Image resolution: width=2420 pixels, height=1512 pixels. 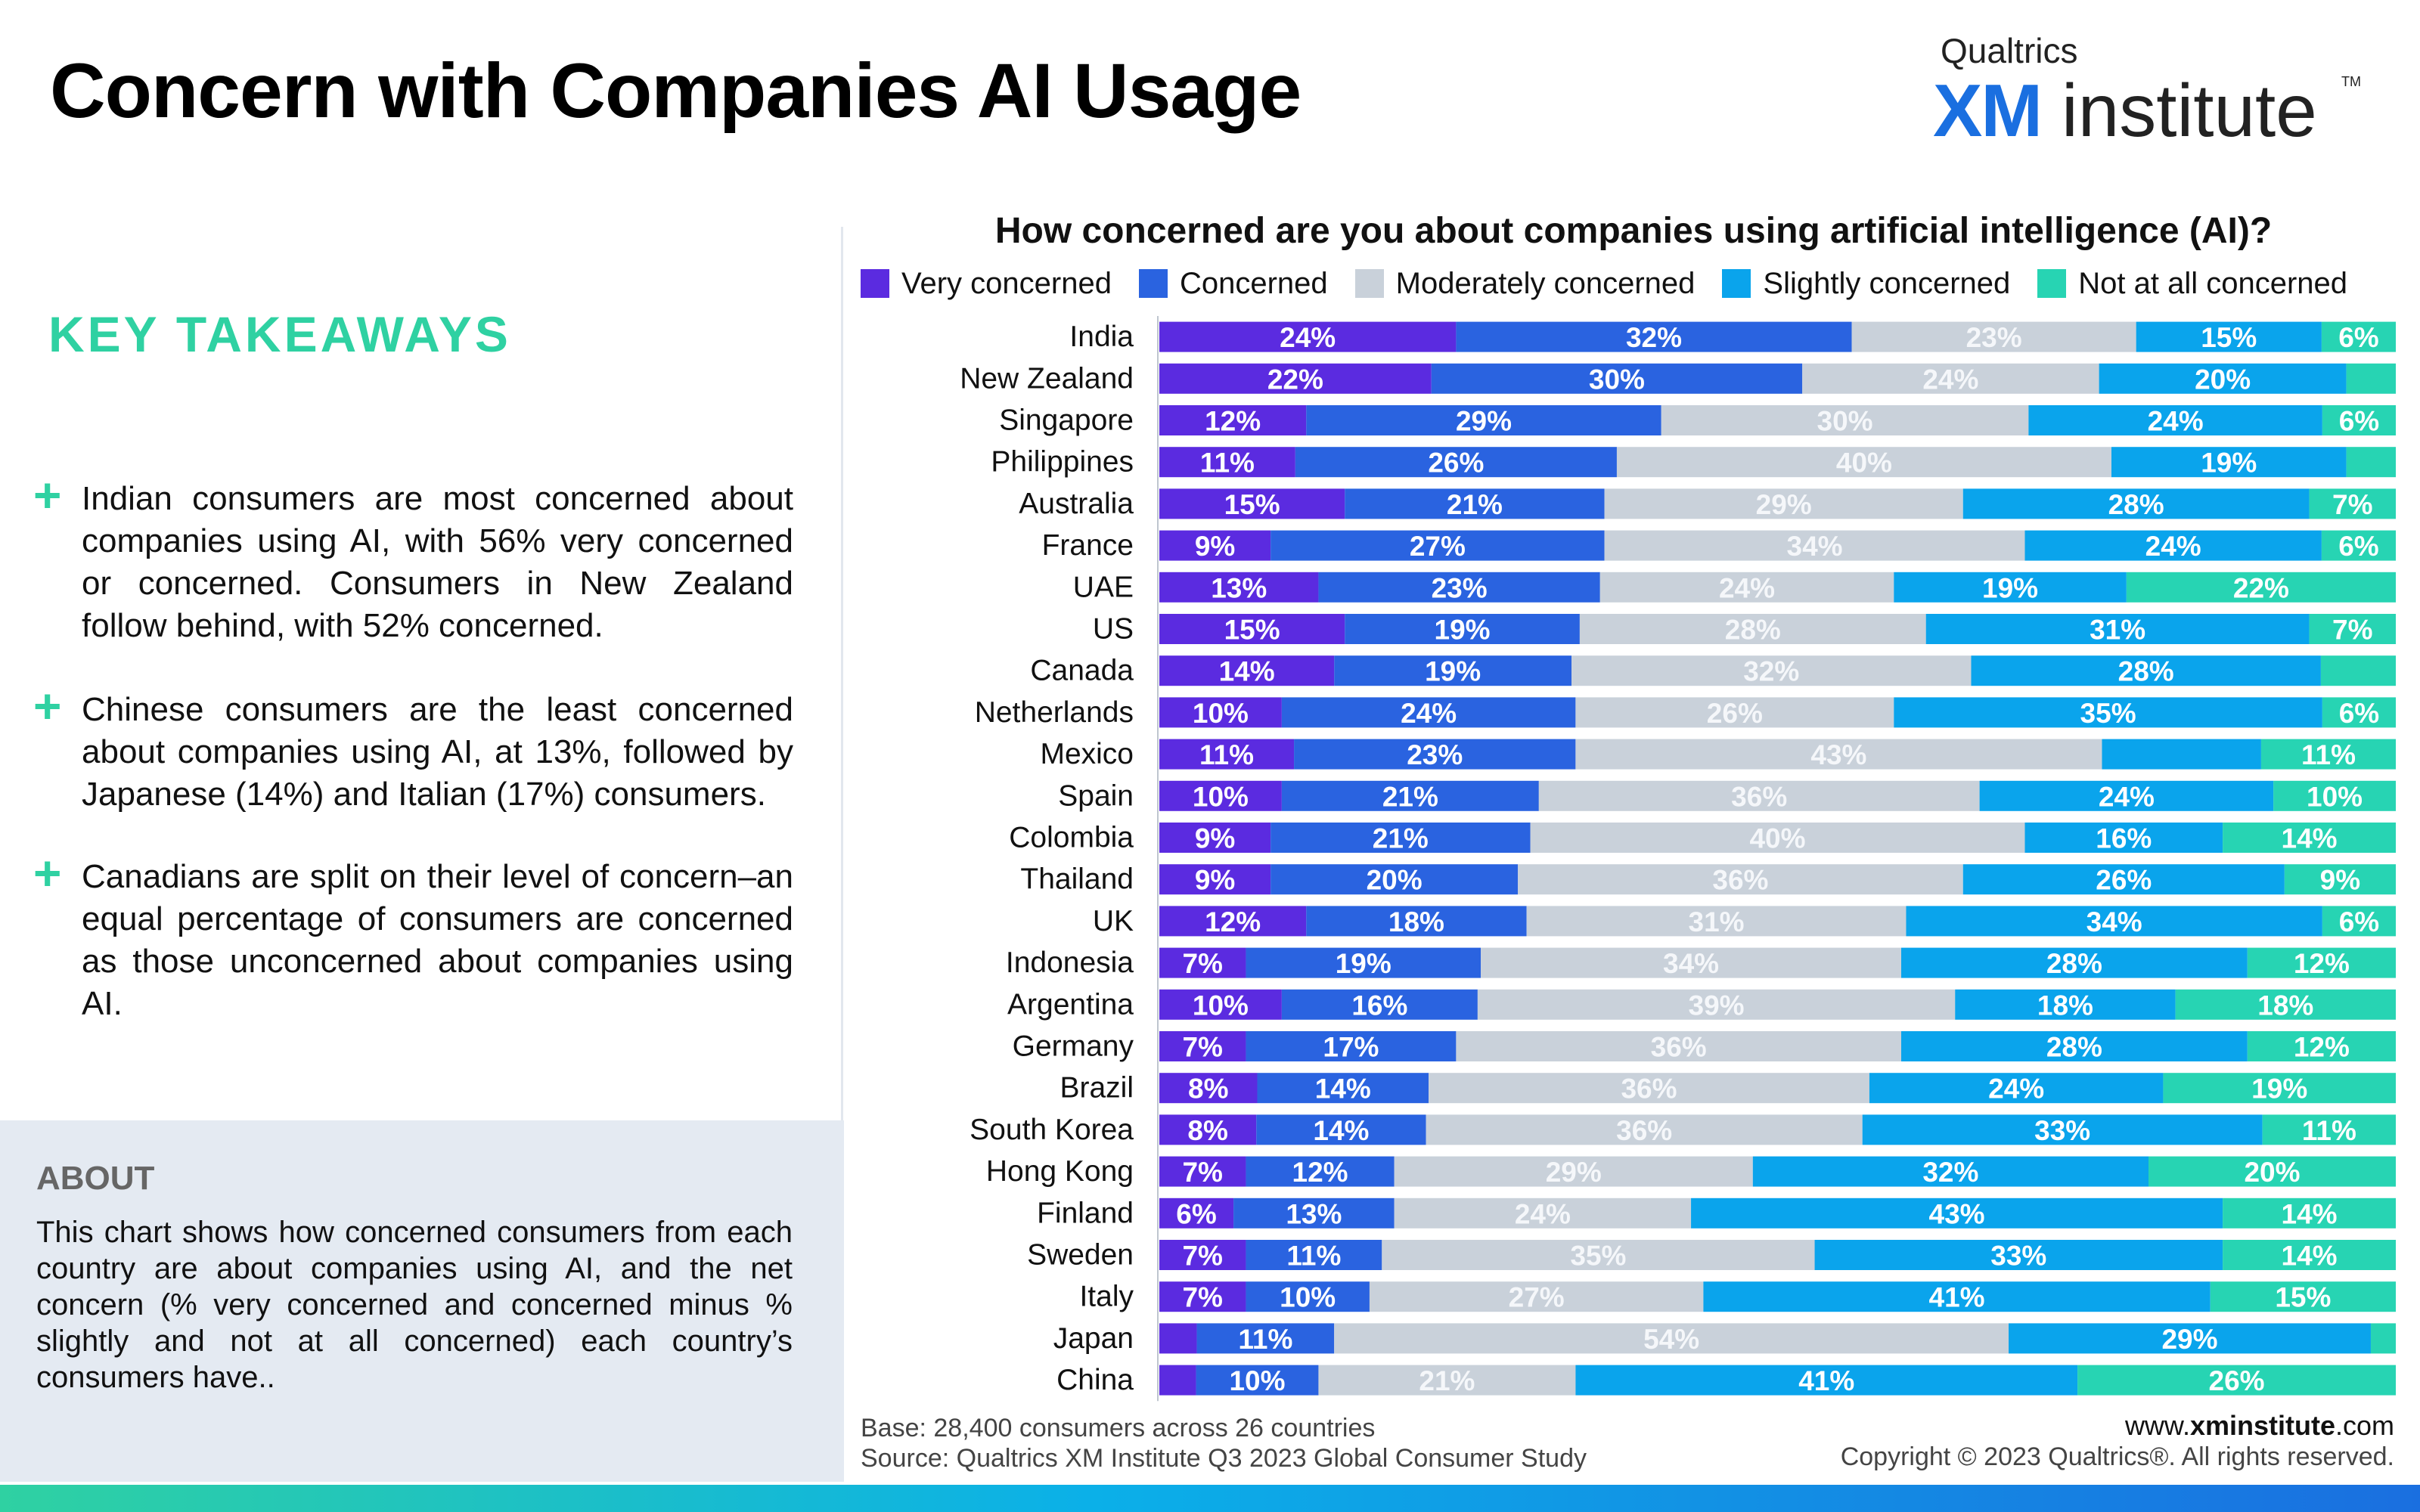 What do you see at coordinates (1066, 420) in the screenshot?
I see `category-label: Singapore` at bounding box center [1066, 420].